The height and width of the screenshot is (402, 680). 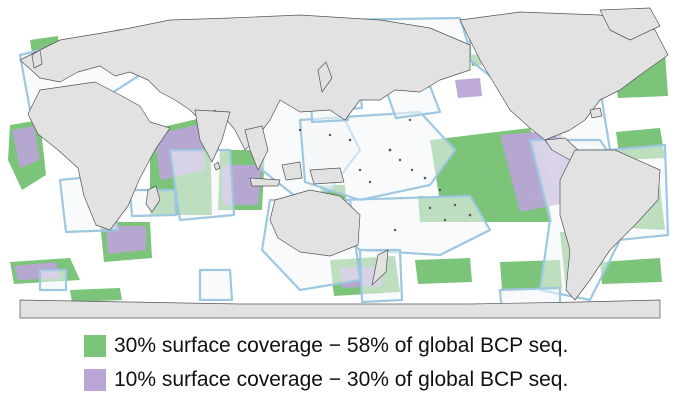 I want to click on uk, so click(x=37, y=59).